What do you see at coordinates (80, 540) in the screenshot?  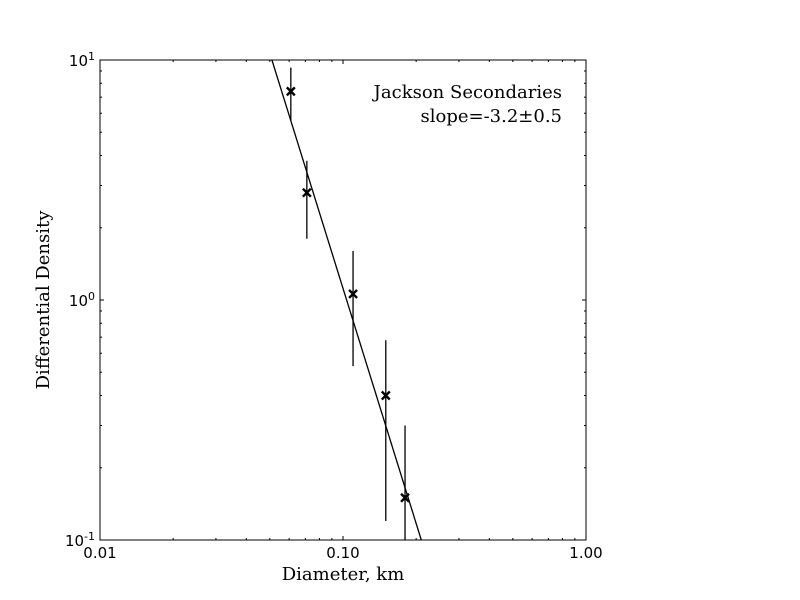 I see `y-tick-label: 10⁻¹` at bounding box center [80, 540].